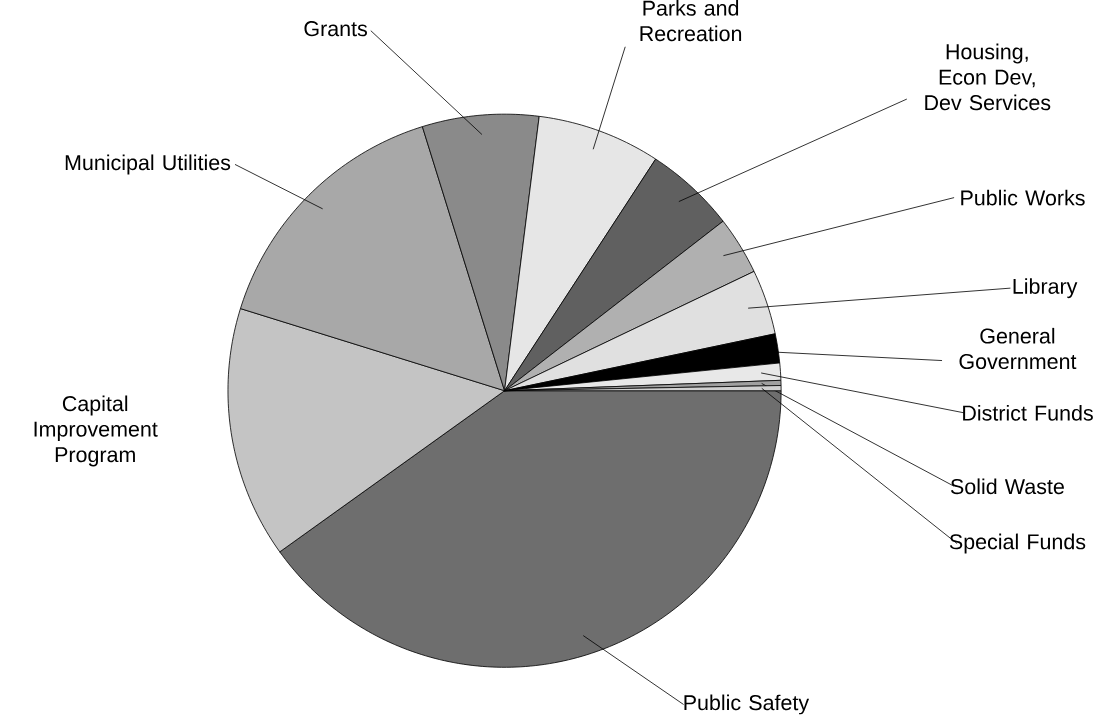 This screenshot has width=1113, height=715. I want to click on slice-label: Public Works, so click(1023, 198).